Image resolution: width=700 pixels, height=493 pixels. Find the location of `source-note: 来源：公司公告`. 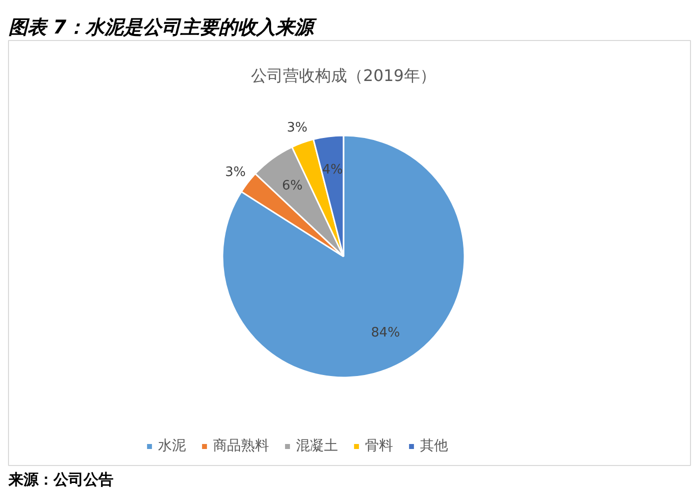

source-note: 来源：公司公告 is located at coordinates (61, 479).